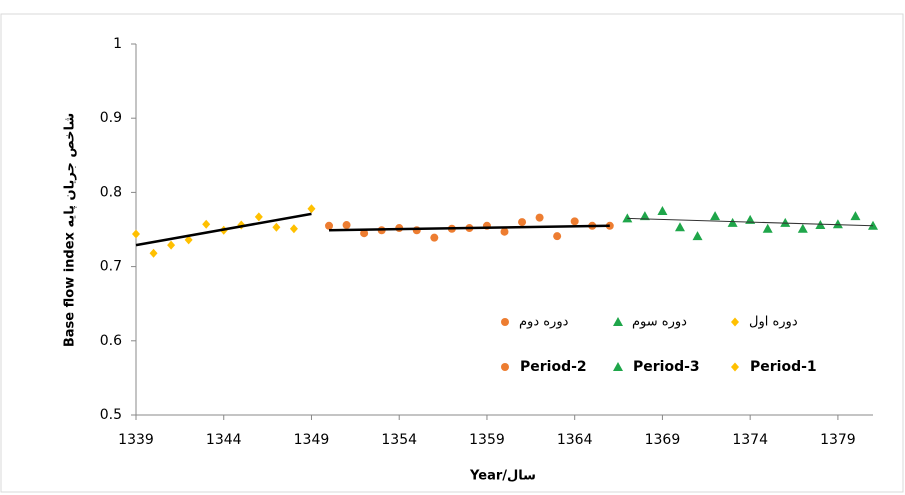 This screenshot has width=905, height=495. I want to click on legend-label: دوره اول, so click(773, 322).